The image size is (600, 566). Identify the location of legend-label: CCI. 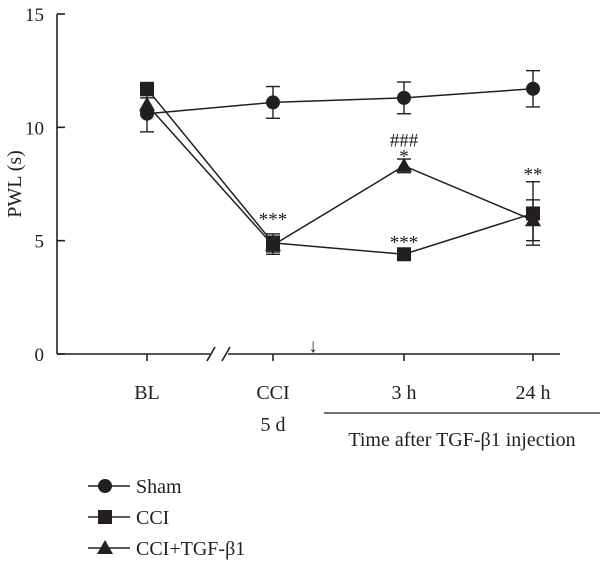
(152, 518).